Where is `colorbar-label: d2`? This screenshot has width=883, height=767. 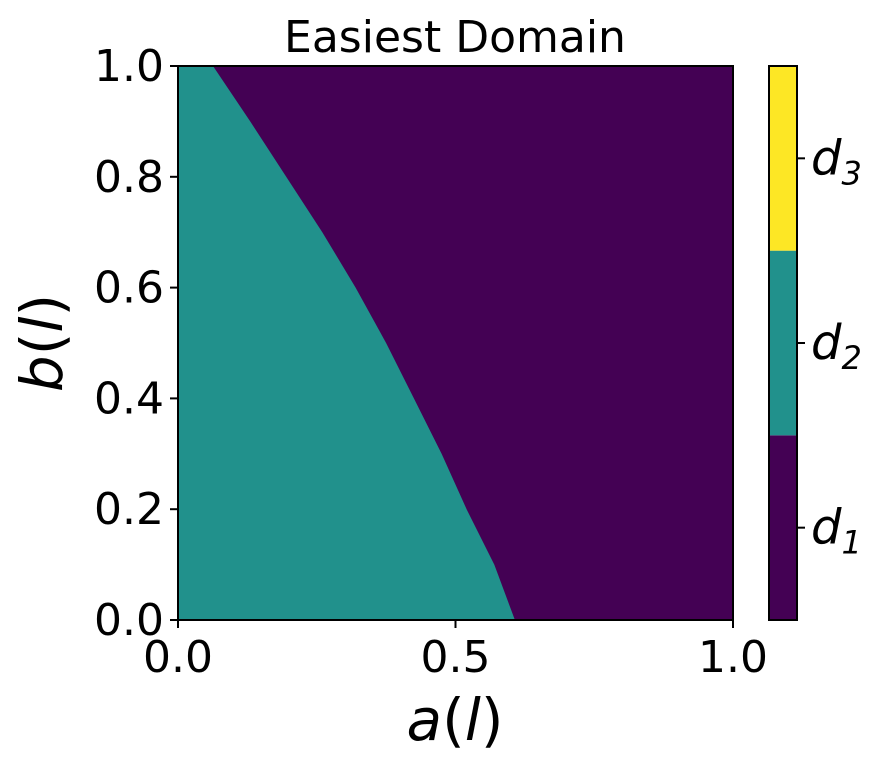
colorbar-label: d2 is located at coordinates (836, 346).